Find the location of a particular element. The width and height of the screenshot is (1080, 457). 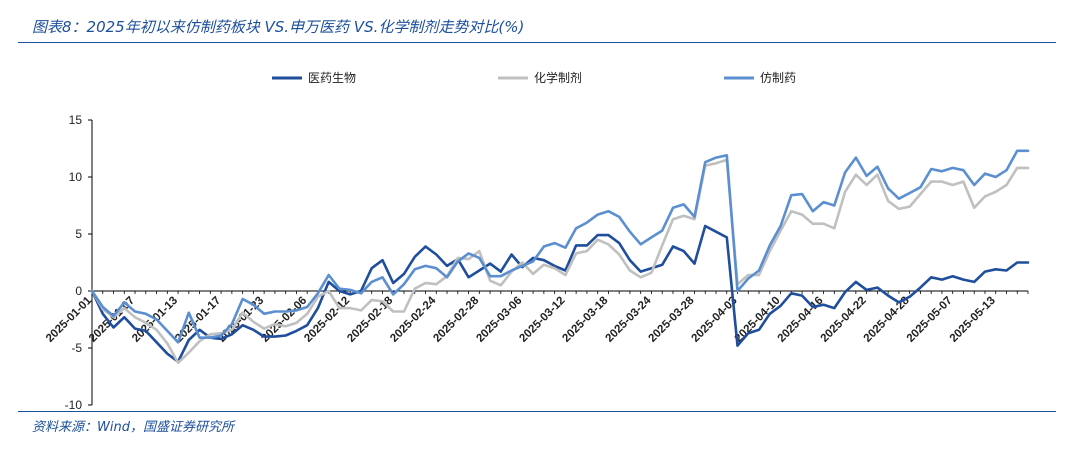

legend-label: 化学制剂 is located at coordinates (558, 77).